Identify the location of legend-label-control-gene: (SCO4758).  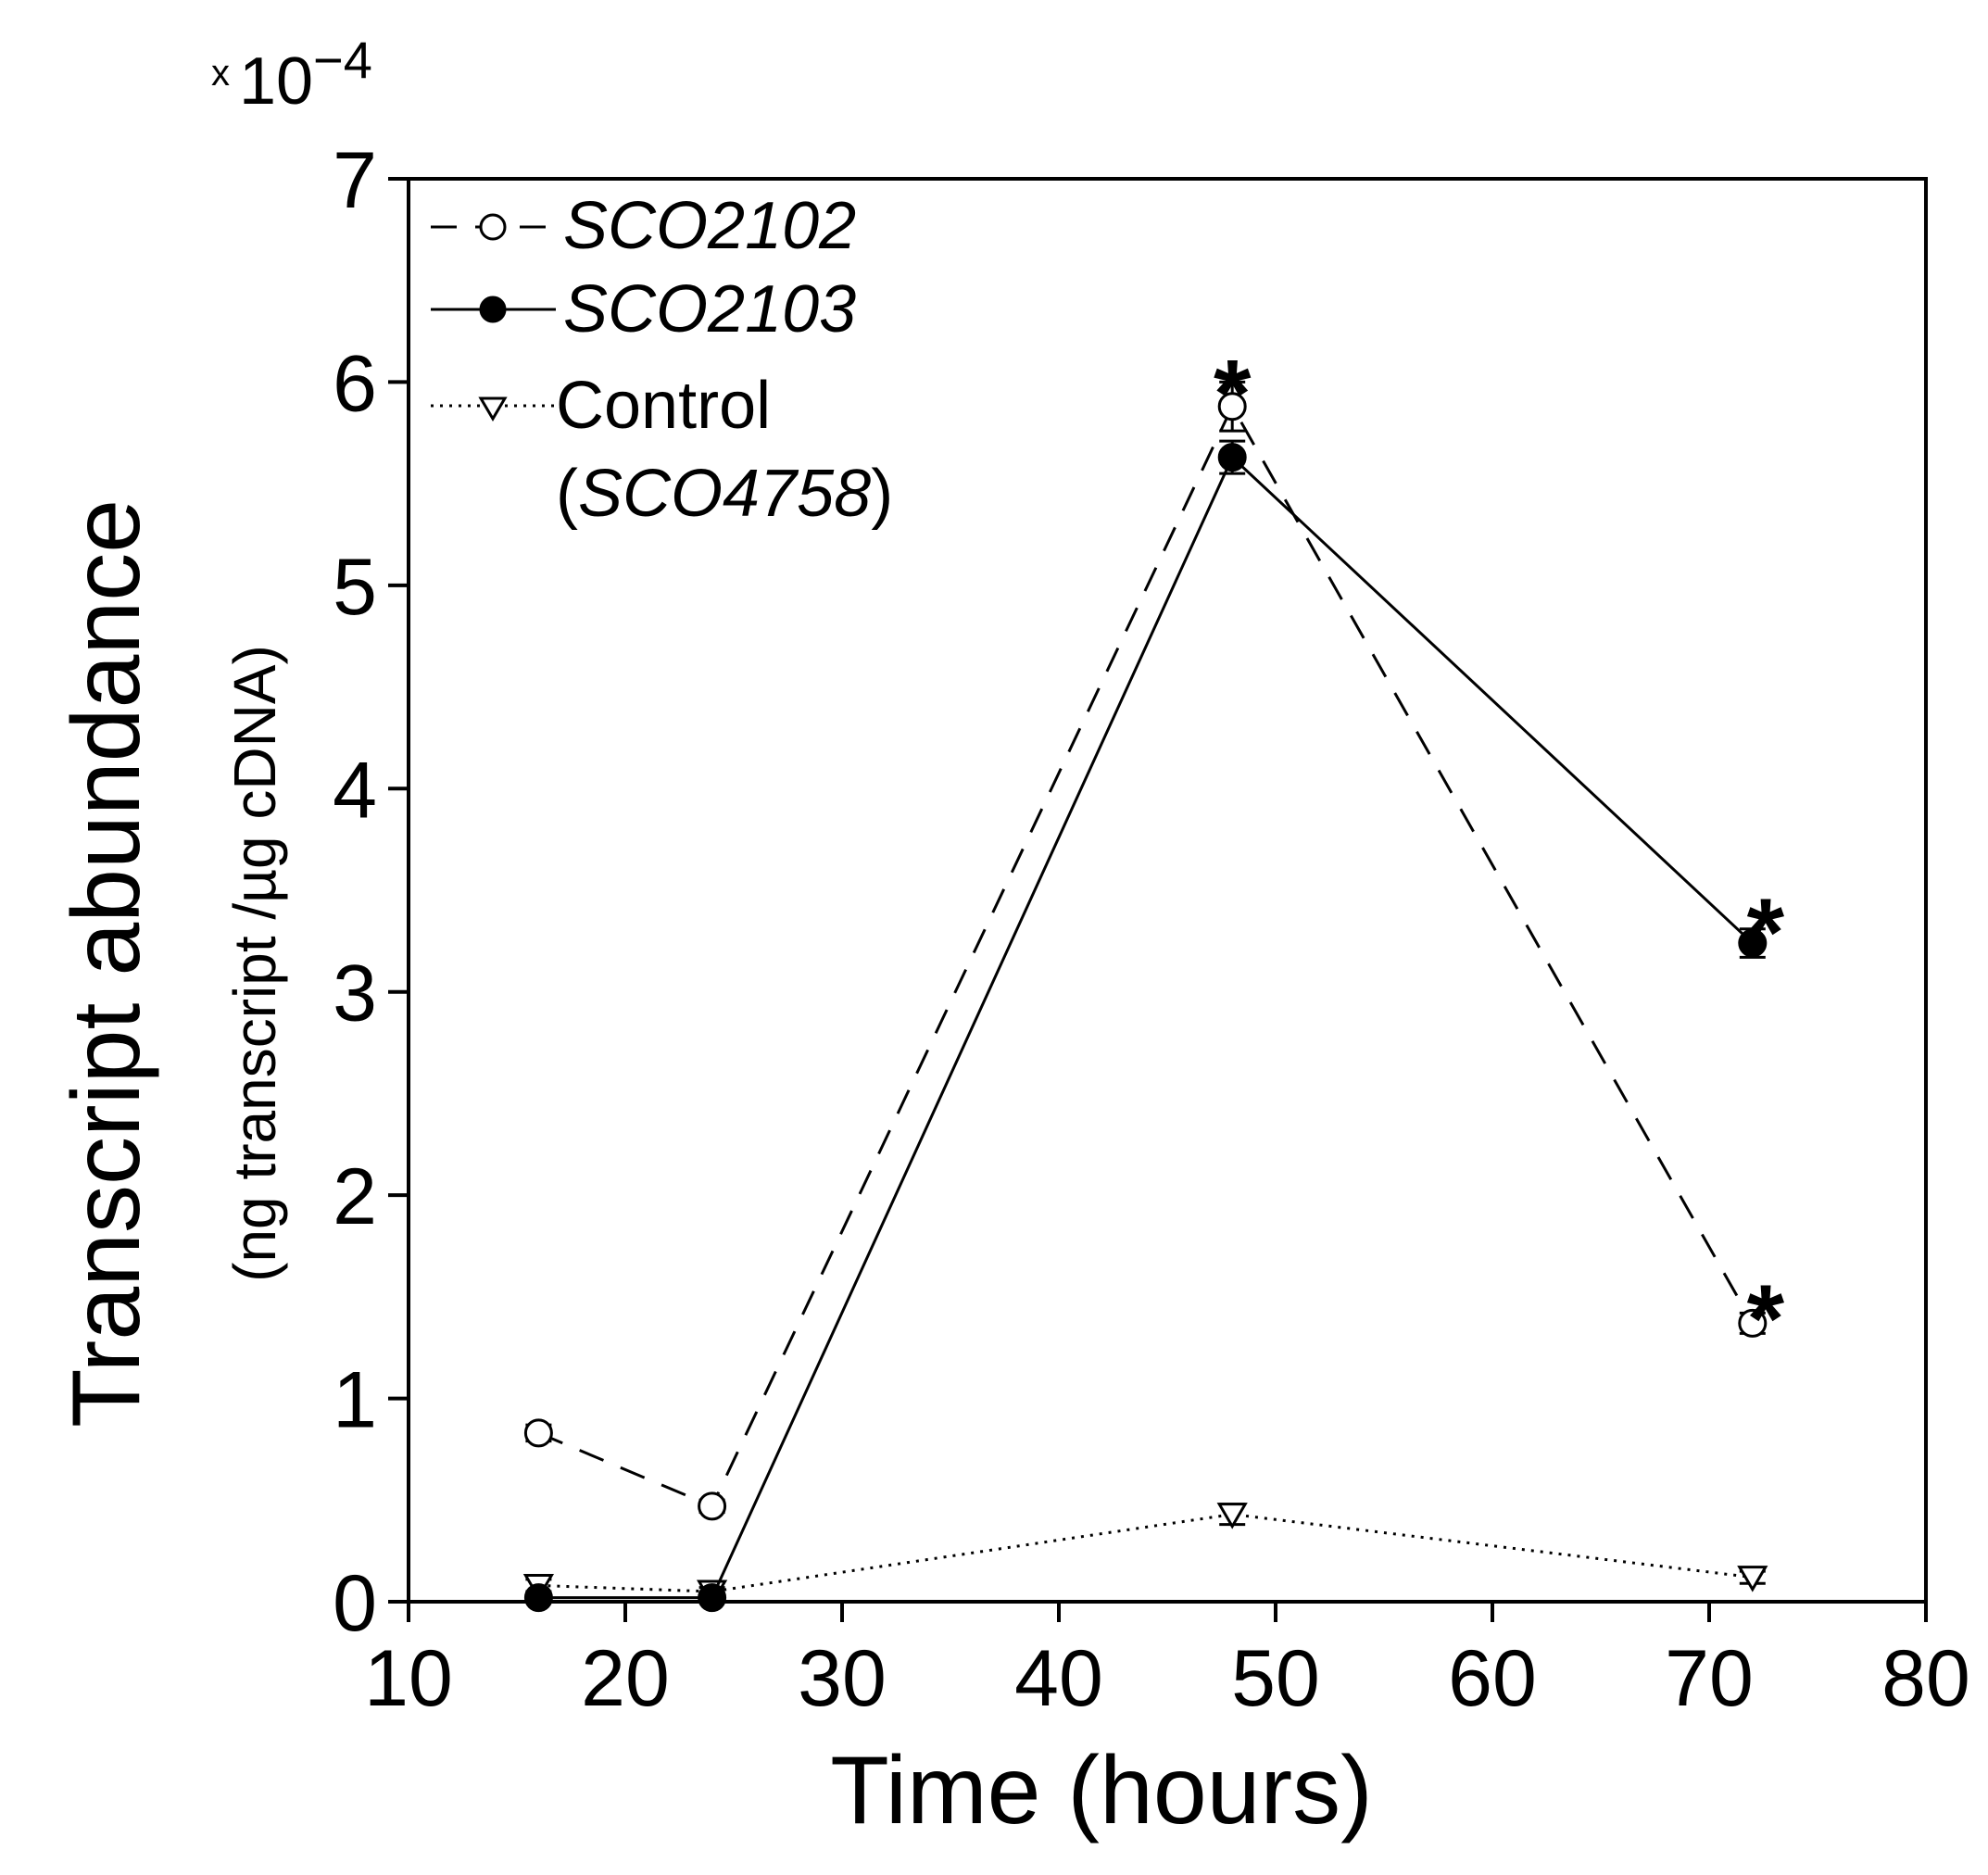
(724, 494).